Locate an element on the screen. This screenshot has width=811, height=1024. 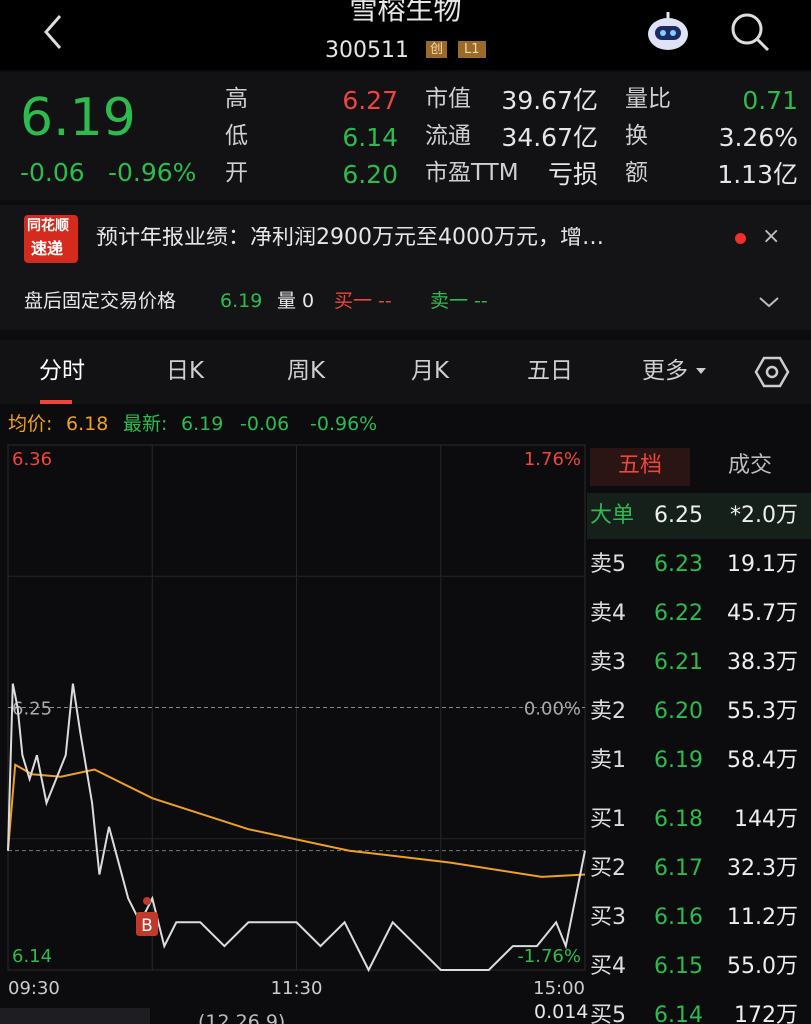
tab: 月K is located at coordinates (430, 371).